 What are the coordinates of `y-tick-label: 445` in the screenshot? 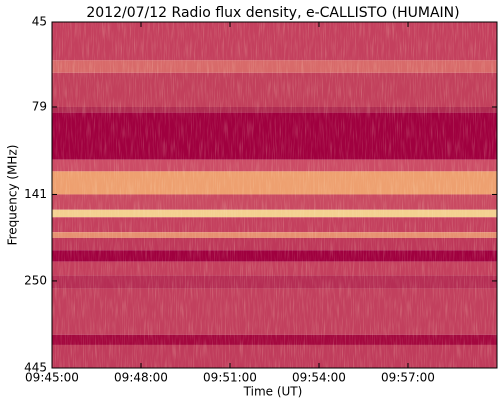 It's located at (35, 368).